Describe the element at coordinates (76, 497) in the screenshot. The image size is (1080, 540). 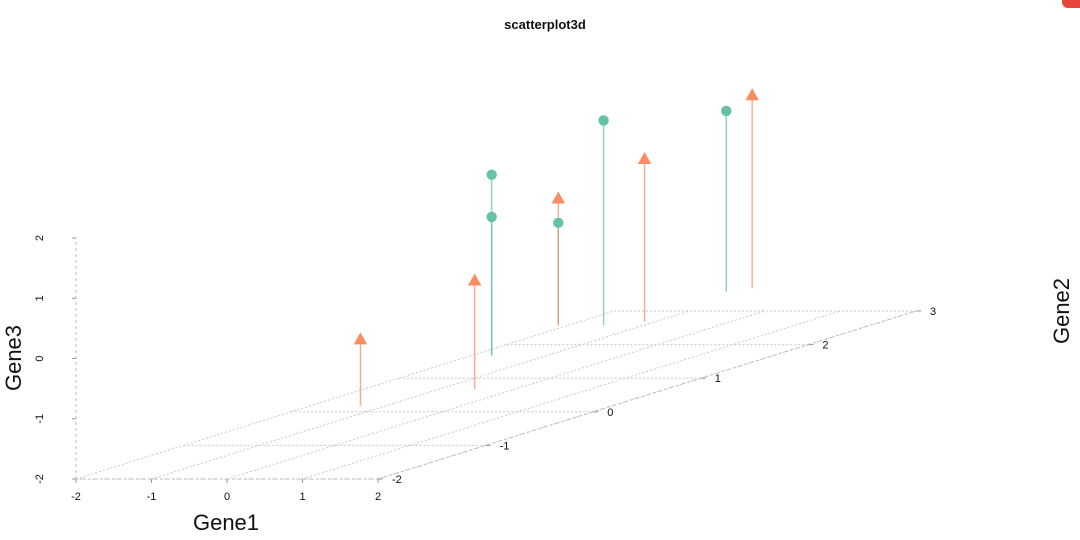
I see `x-tick-label: -2` at that location.